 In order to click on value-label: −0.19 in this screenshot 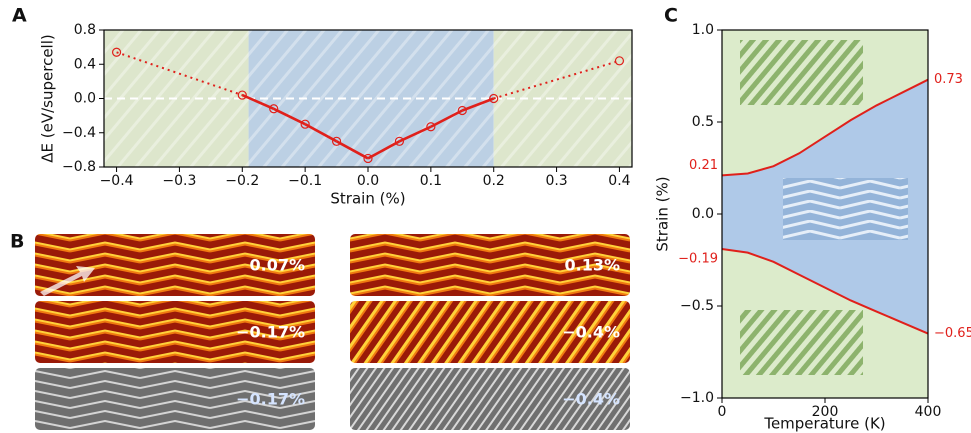, I will do `click(698, 258)`.